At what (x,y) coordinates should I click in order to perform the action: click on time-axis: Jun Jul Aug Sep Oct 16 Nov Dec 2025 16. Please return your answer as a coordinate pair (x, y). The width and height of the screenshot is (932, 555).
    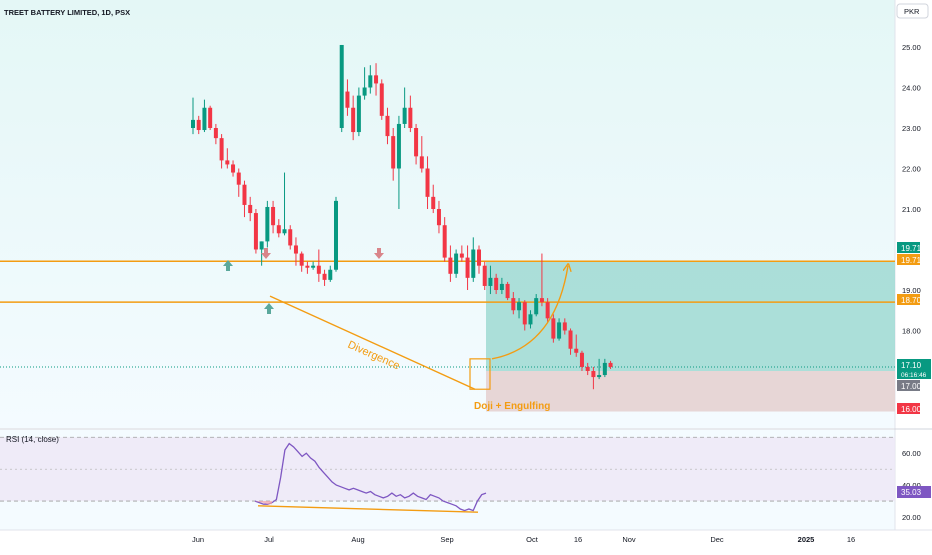
    Looking at the image, I should click on (523, 539).